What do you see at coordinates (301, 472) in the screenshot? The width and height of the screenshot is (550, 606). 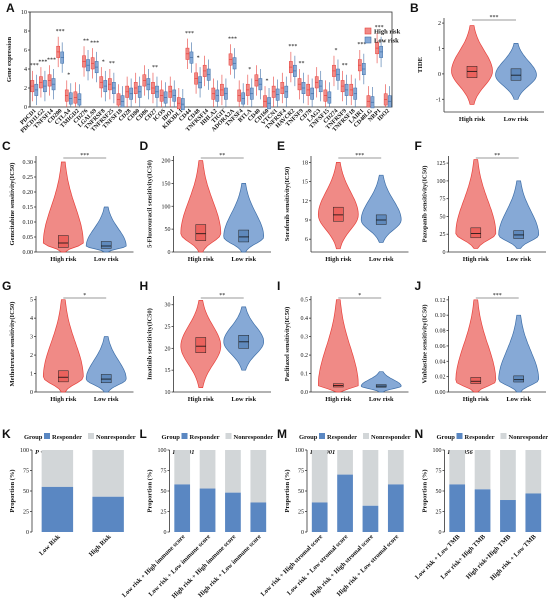 I see `panel-m-ytick-label: 75` at bounding box center [301, 472].